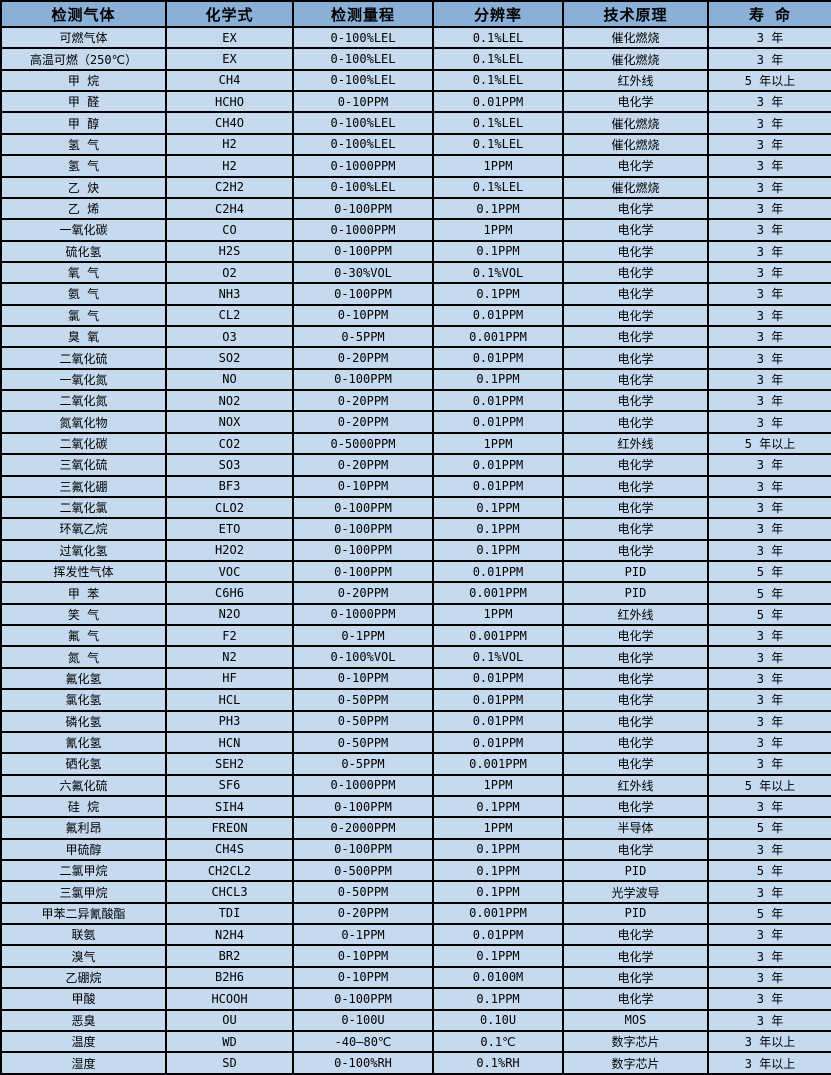 Image resolution: width=831 pixels, height=1075 pixels. What do you see at coordinates (83, 230) in the screenshot?
I see `cell-gas-name: 一氧化碳` at bounding box center [83, 230].